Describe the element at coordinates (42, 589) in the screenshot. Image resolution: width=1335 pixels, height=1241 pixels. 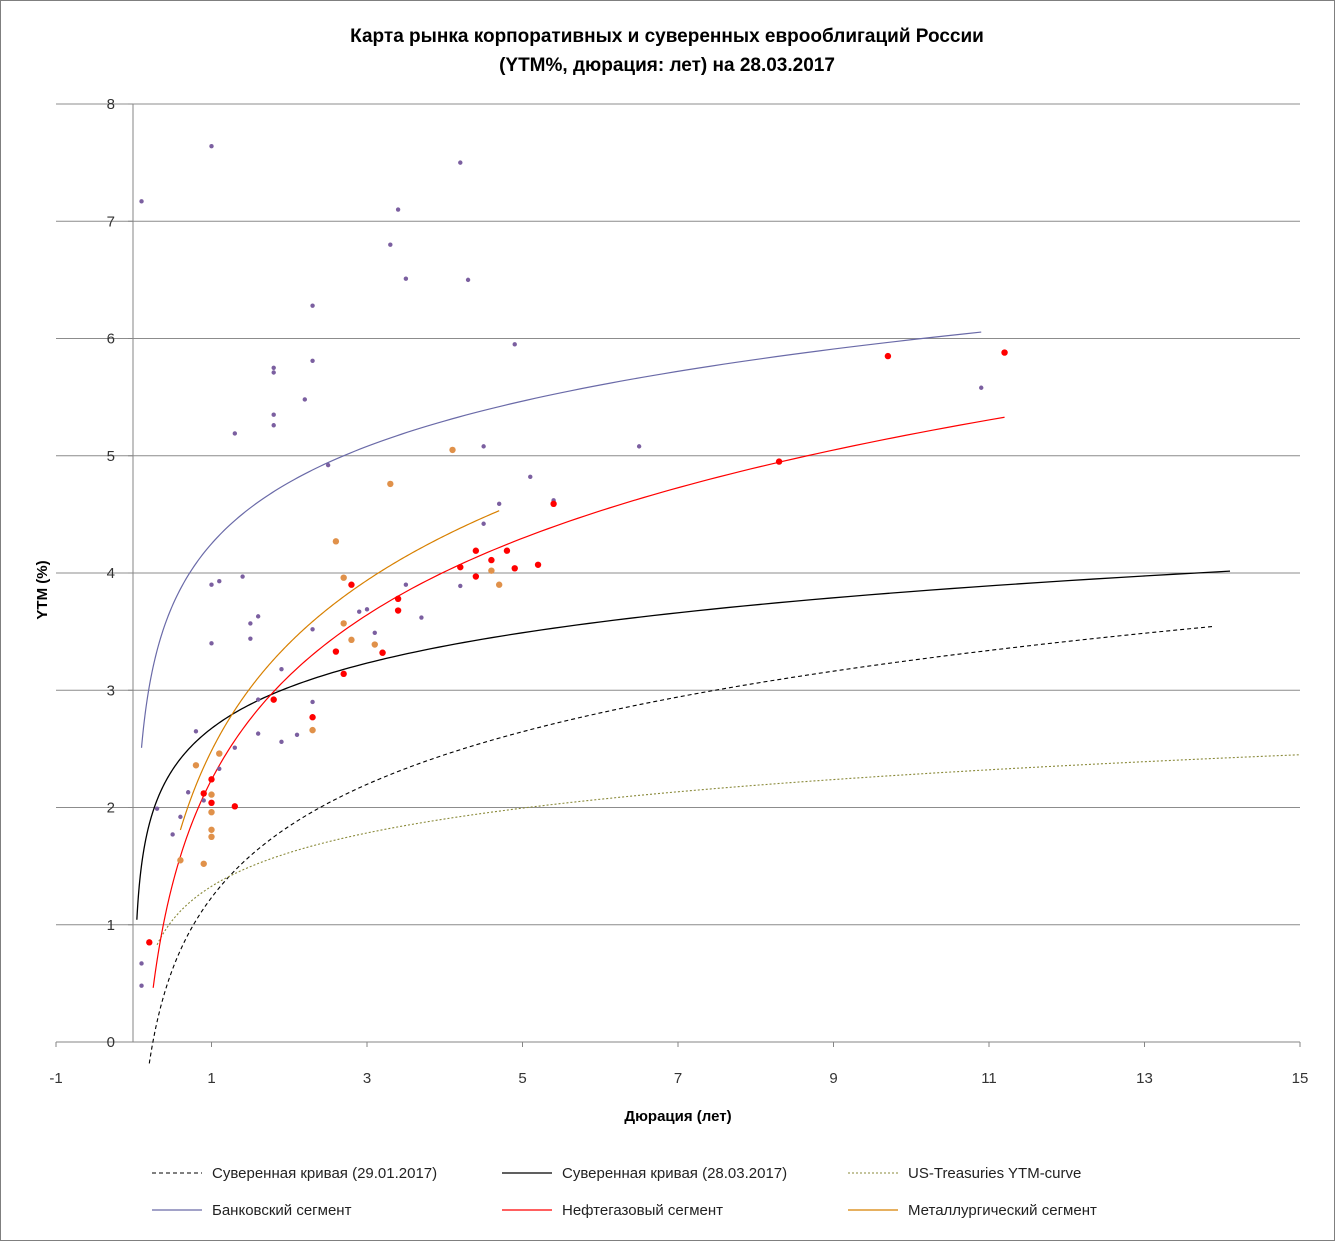
I see `y-axis-title: YTM (%)` at that location.